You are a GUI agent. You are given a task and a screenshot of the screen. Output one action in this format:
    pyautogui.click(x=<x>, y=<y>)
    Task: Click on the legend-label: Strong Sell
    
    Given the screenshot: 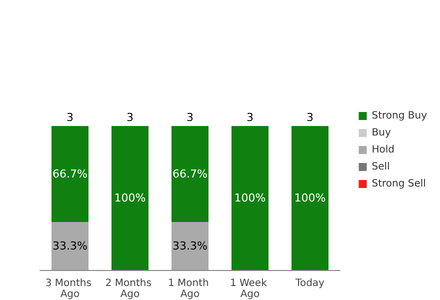 What is the action you would take?
    pyautogui.click(x=399, y=184)
    